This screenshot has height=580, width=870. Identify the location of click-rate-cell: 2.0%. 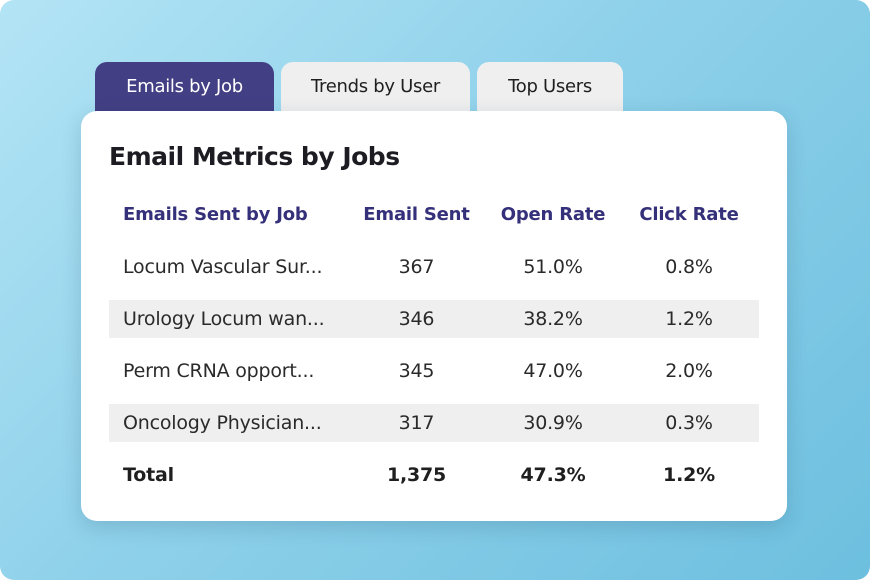
(689, 371).